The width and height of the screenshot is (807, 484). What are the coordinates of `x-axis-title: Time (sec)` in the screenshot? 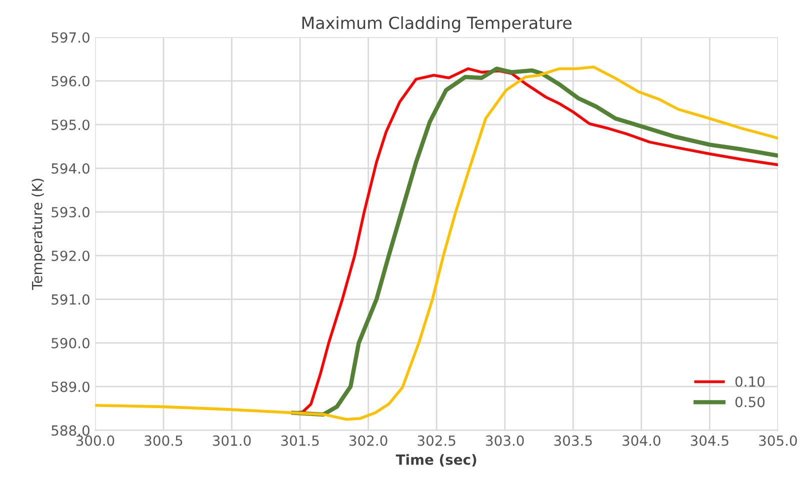 It's located at (436, 460).